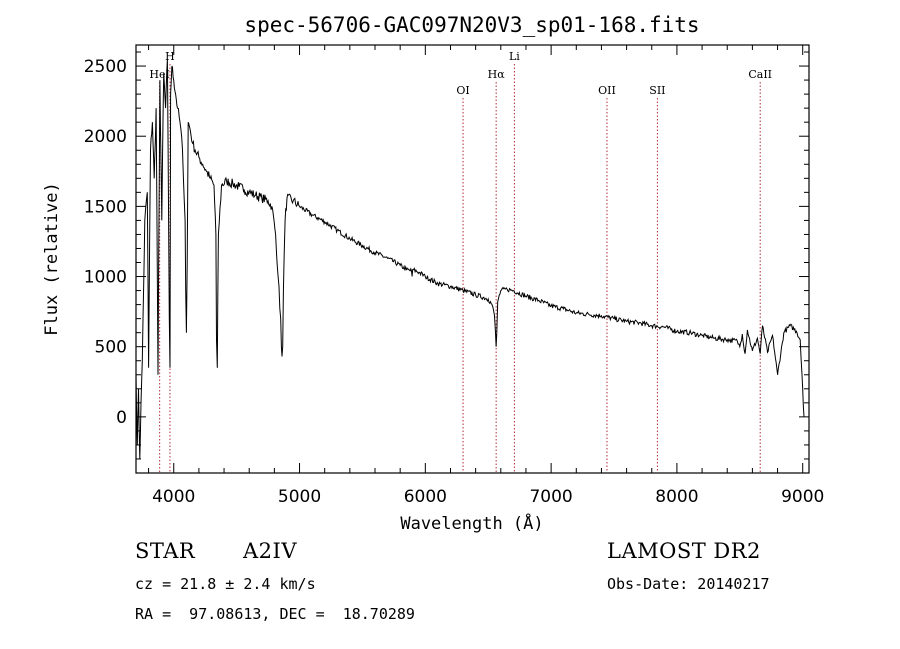 This screenshot has width=900, height=649. Describe the element at coordinates (462, 90) in the screenshot. I see `line-marker-label: OI` at that location.